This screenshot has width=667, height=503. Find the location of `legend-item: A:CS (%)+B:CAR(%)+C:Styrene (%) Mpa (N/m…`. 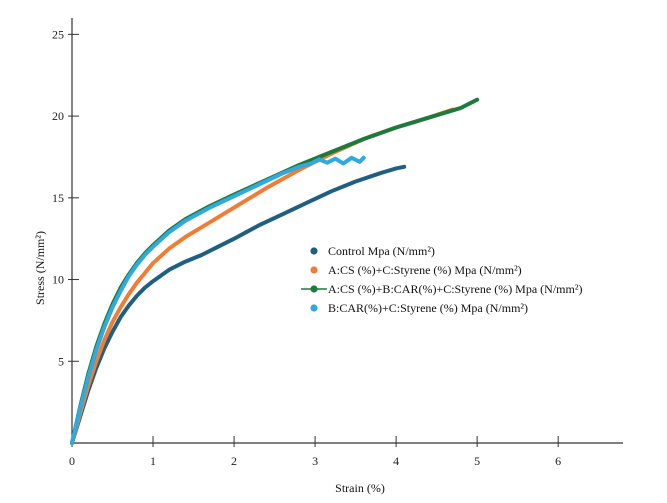

legend-item: A:CS (%)+B:CAR(%)+C:Styrene (%) Mpa (N/m… is located at coordinates (441, 289).